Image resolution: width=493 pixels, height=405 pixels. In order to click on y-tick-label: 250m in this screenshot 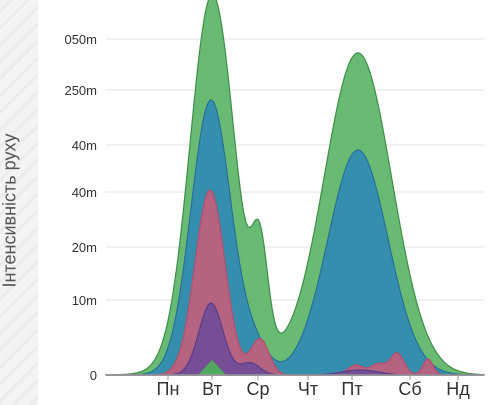, I will do `click(80, 90)`.